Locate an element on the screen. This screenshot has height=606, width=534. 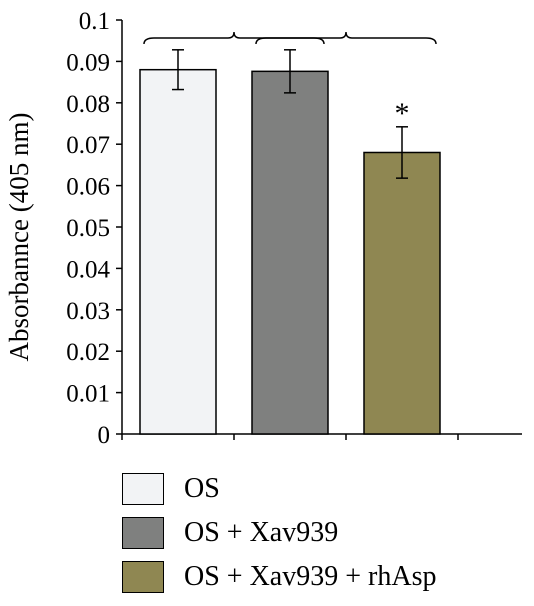
y-tick-label: 0.06 is located at coordinates (88, 187).